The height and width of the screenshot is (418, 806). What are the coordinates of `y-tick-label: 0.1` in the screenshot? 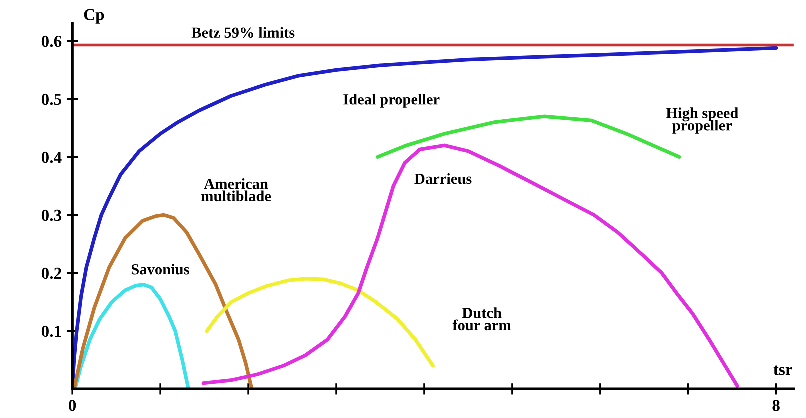 It's located at (52, 332).